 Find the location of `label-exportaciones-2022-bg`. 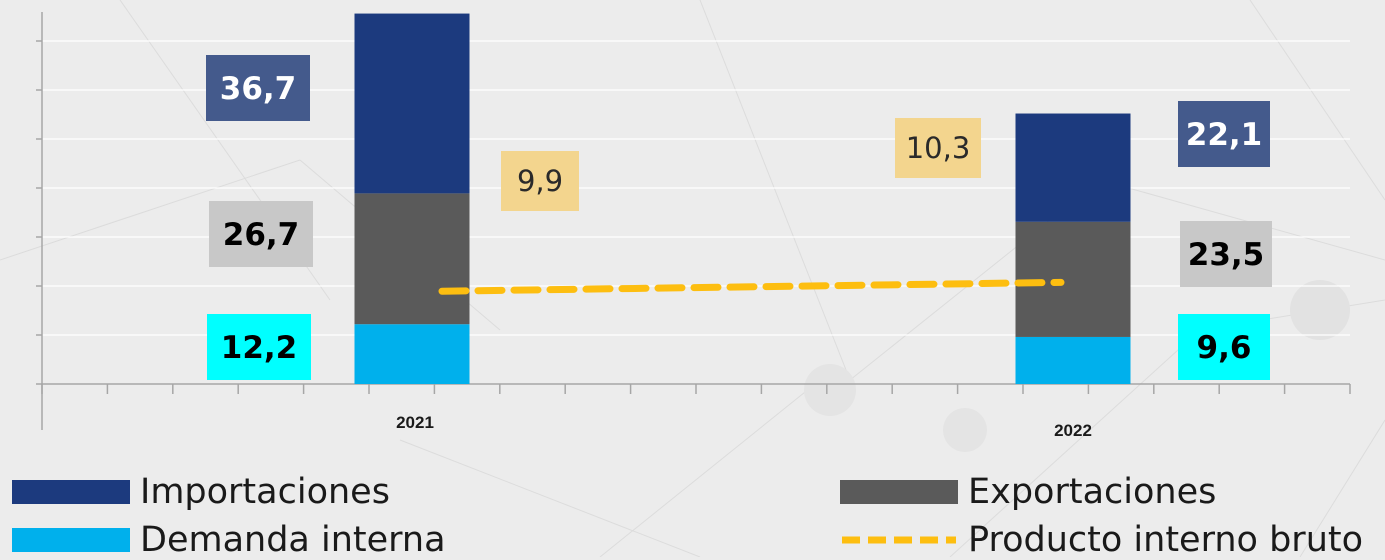

label-exportaciones-2022-bg is located at coordinates (1226, 254).